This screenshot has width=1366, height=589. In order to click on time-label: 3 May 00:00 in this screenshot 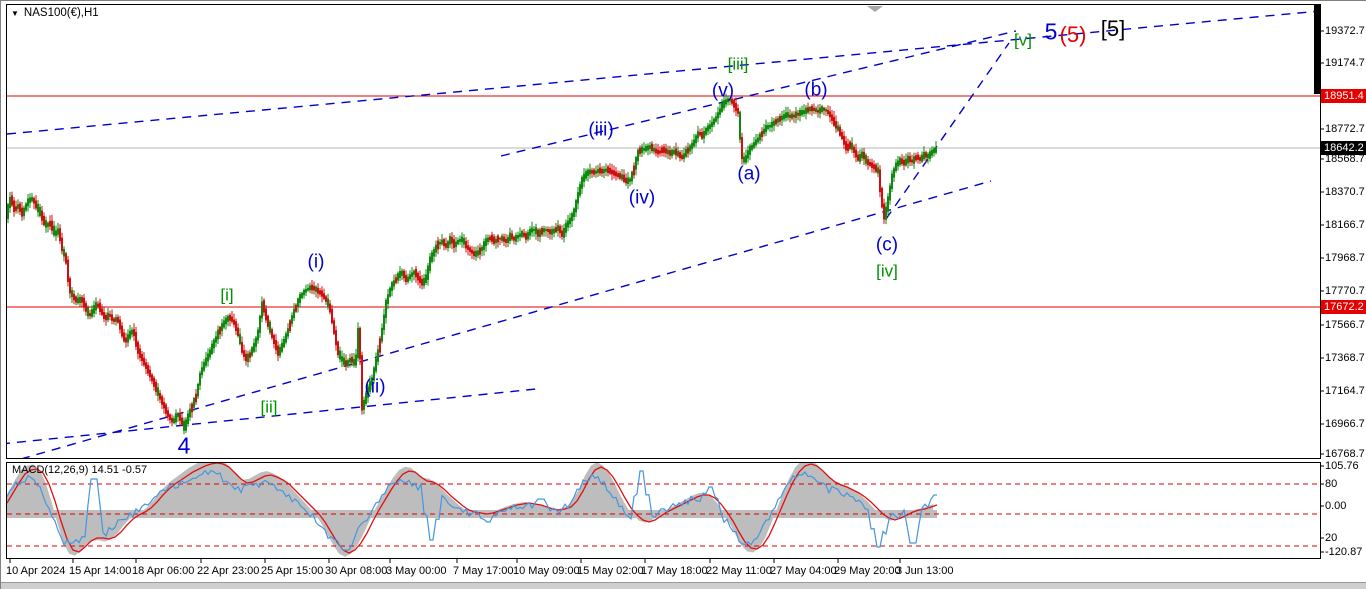, I will do `click(416, 571)`.